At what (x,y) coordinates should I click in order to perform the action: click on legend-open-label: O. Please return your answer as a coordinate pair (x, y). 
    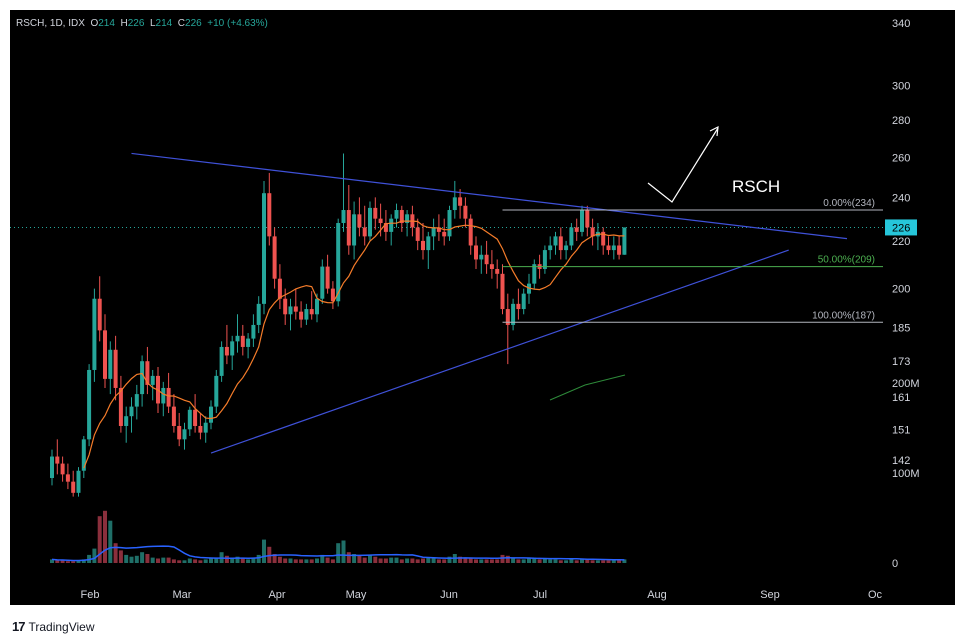
    Looking at the image, I should click on (94, 23).